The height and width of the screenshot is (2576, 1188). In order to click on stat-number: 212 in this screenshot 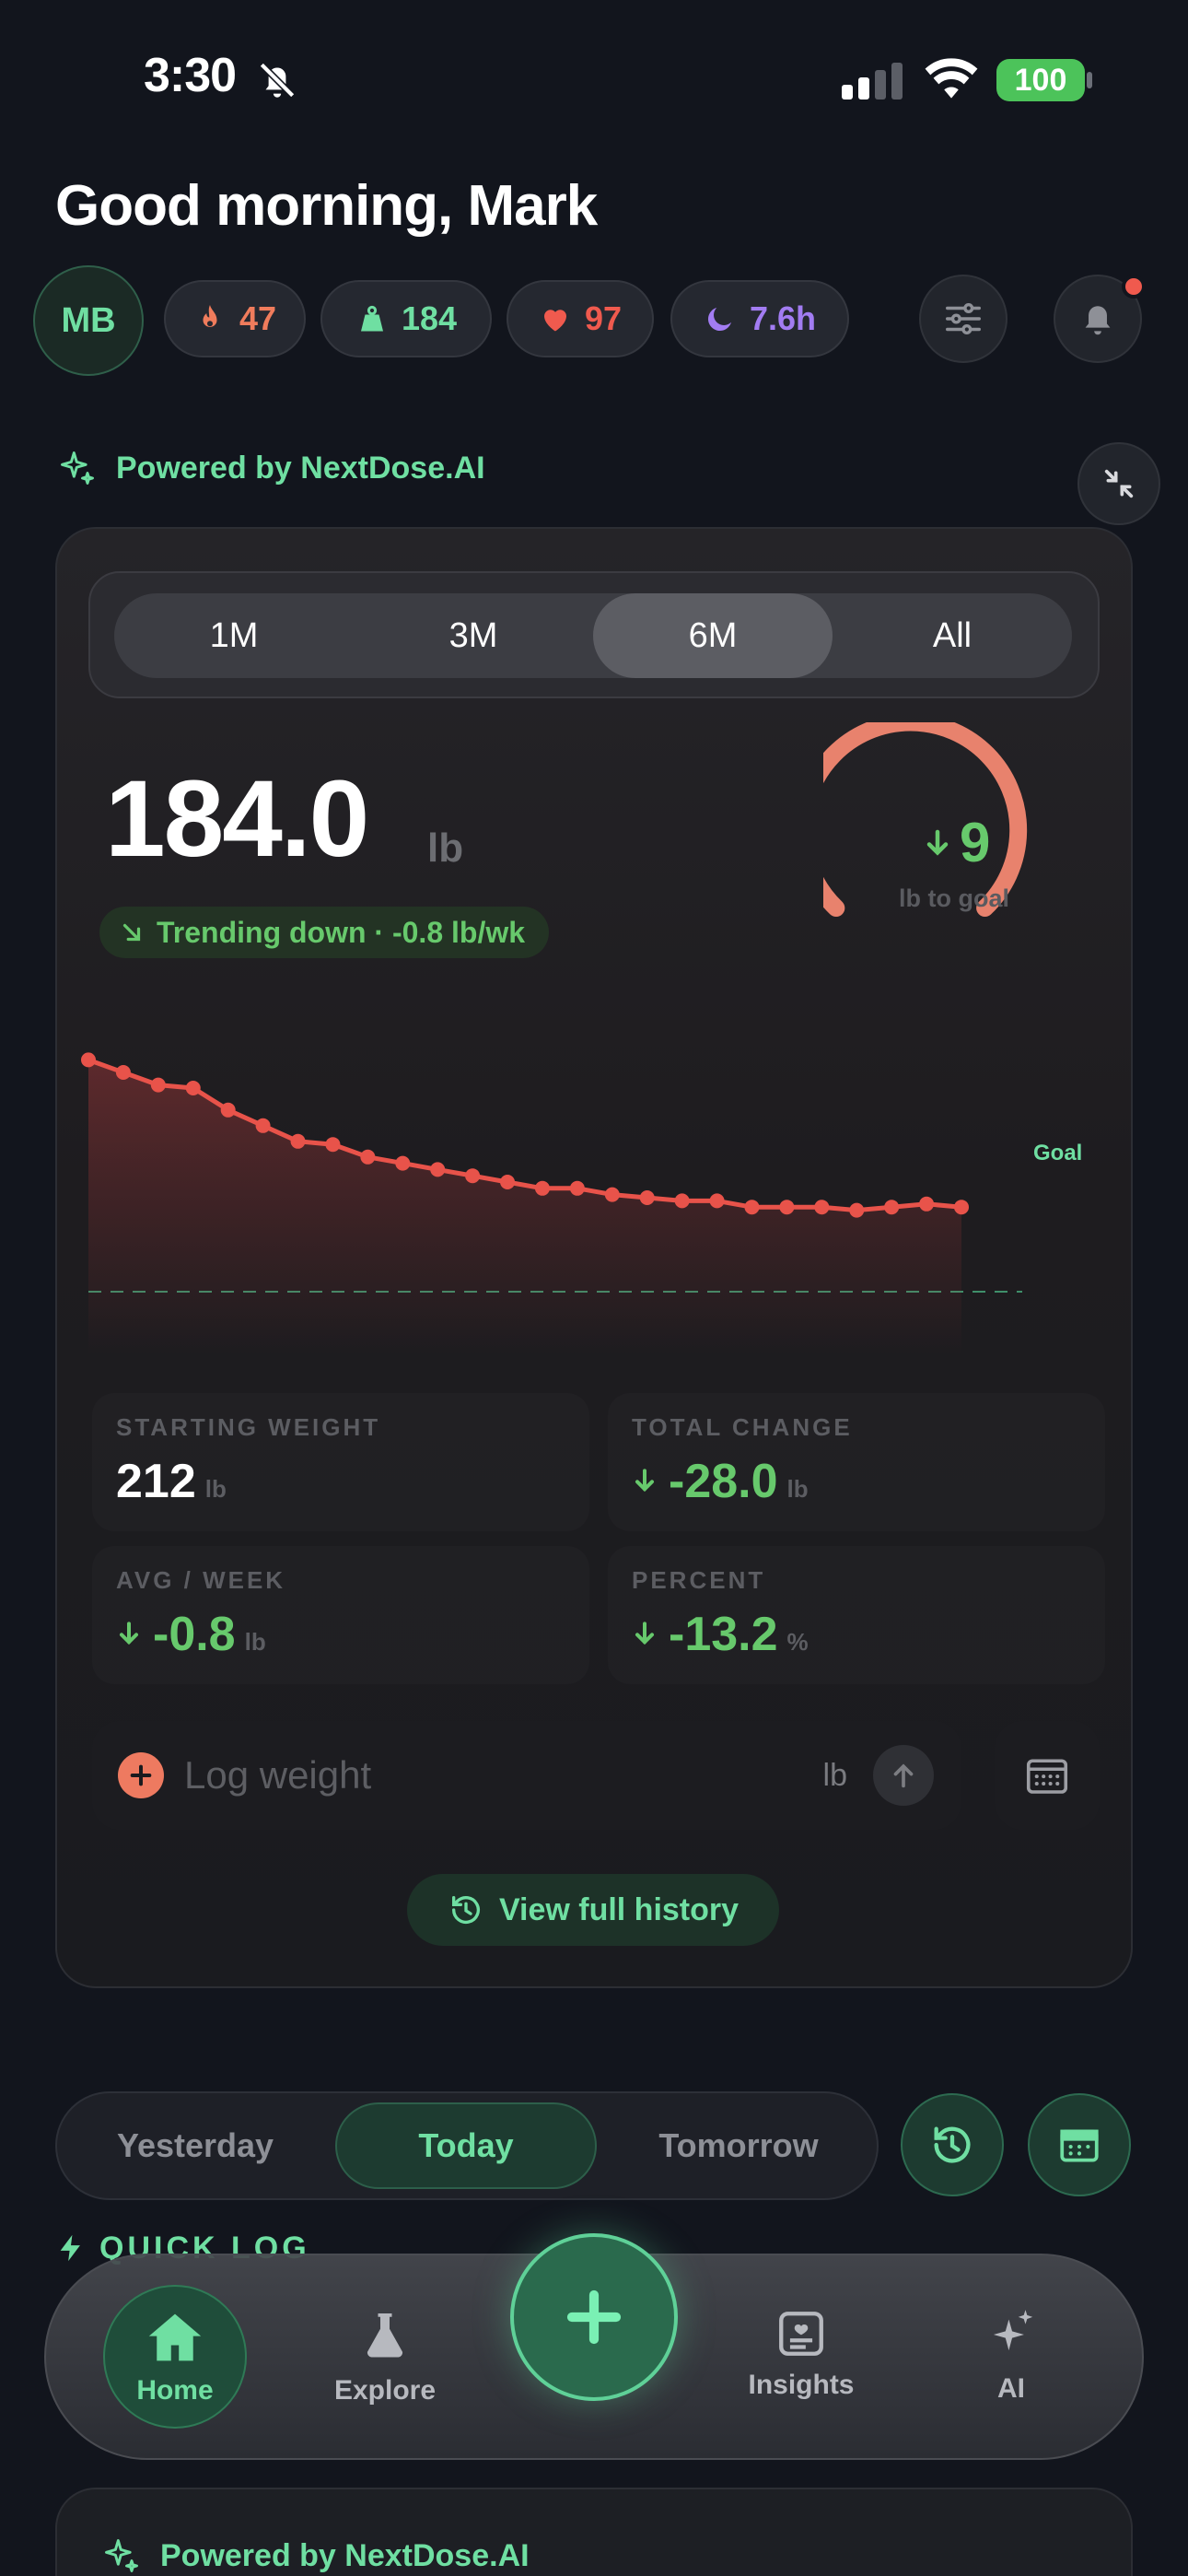, I will do `click(156, 1481)`.